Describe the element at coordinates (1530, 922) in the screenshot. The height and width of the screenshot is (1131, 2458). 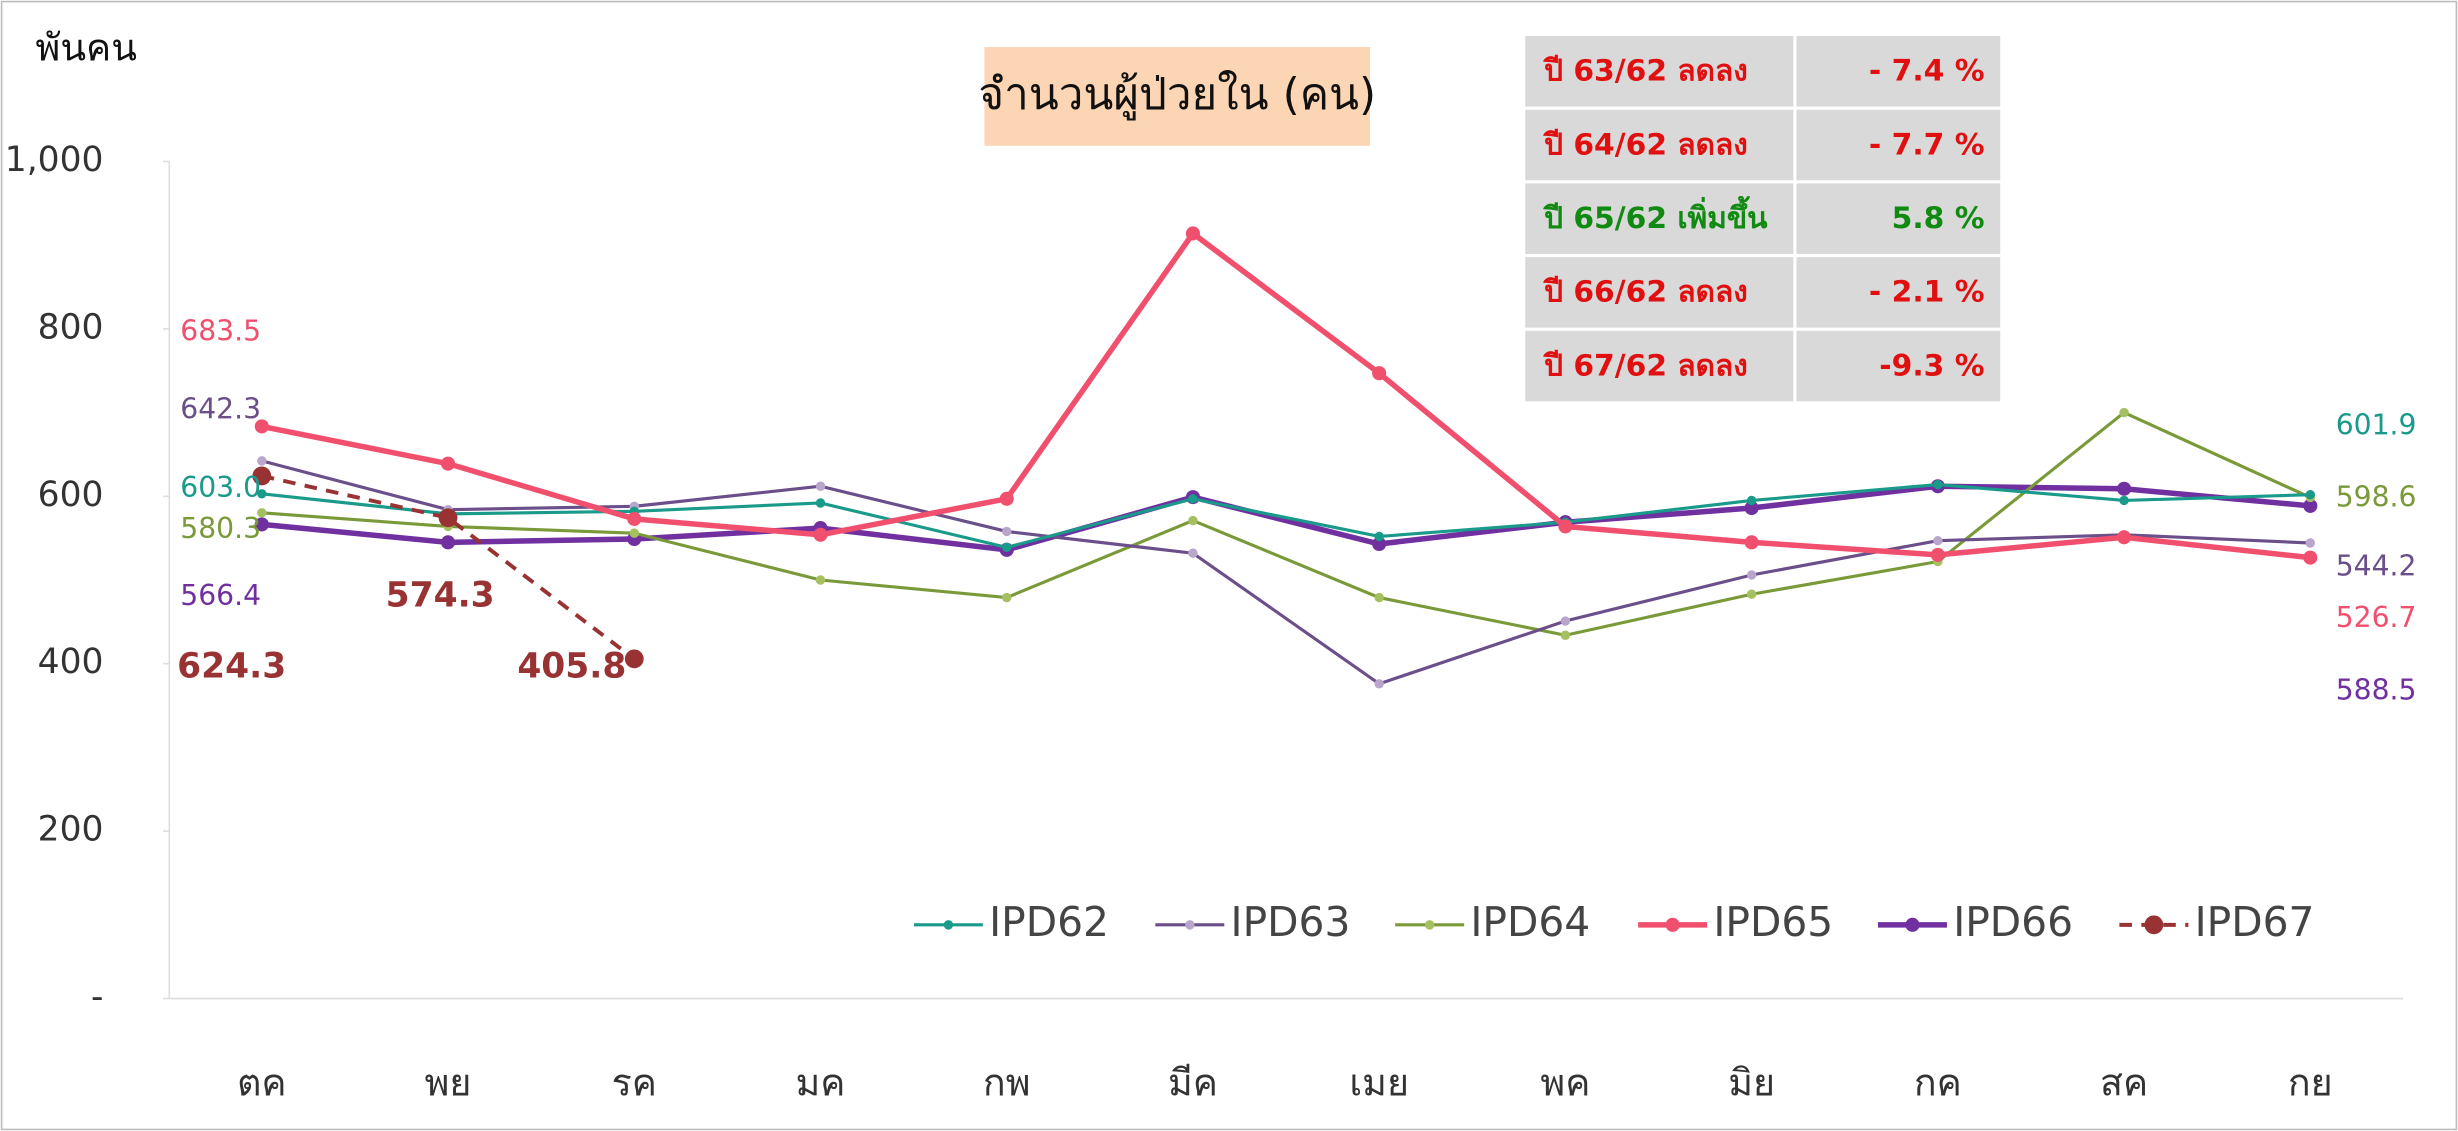
I see `legend-label: IPD64` at that location.